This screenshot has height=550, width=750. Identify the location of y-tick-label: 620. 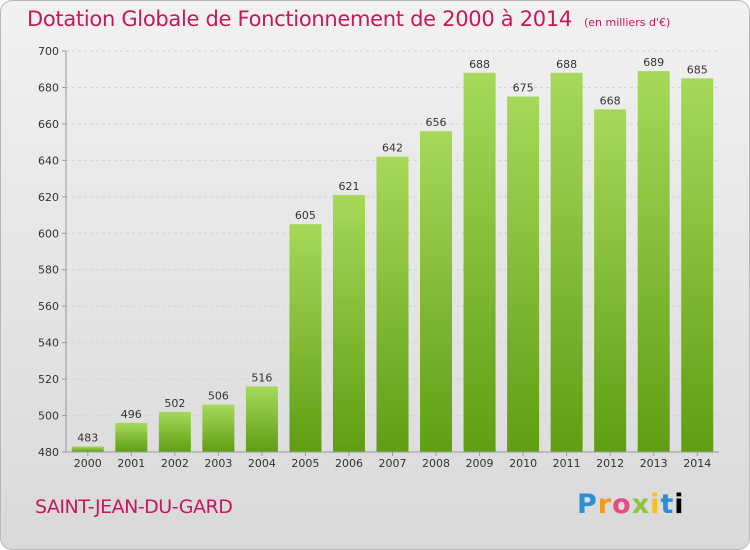
(48, 197).